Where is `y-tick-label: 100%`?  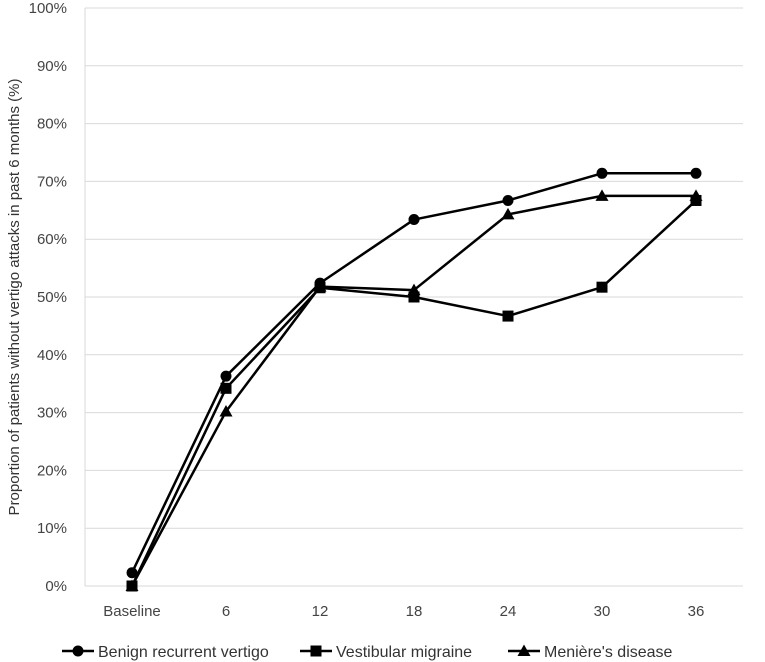 y-tick-label: 100% is located at coordinates (48, 8).